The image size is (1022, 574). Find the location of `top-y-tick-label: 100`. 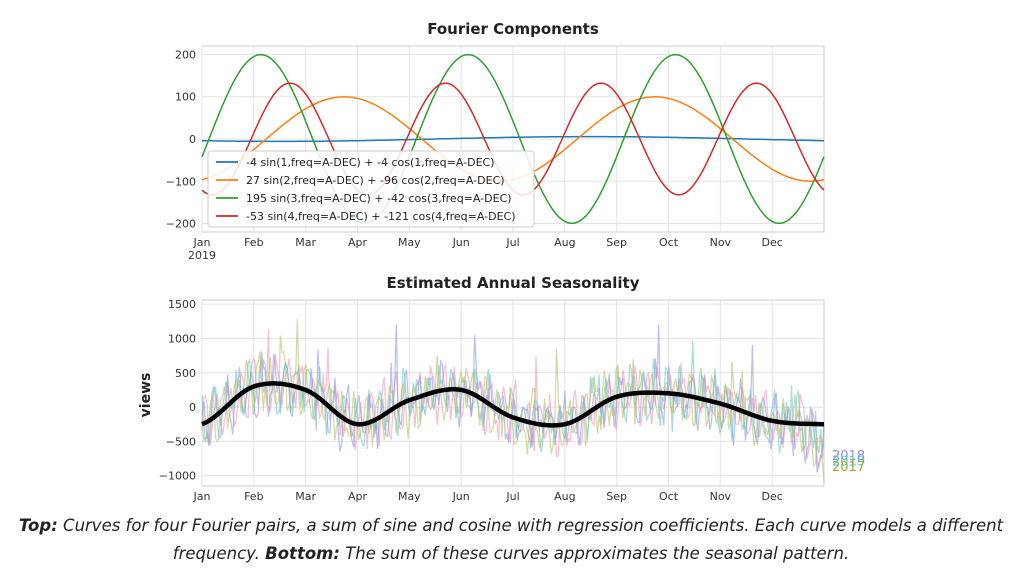

top-y-tick-label: 100 is located at coordinates (185, 97).